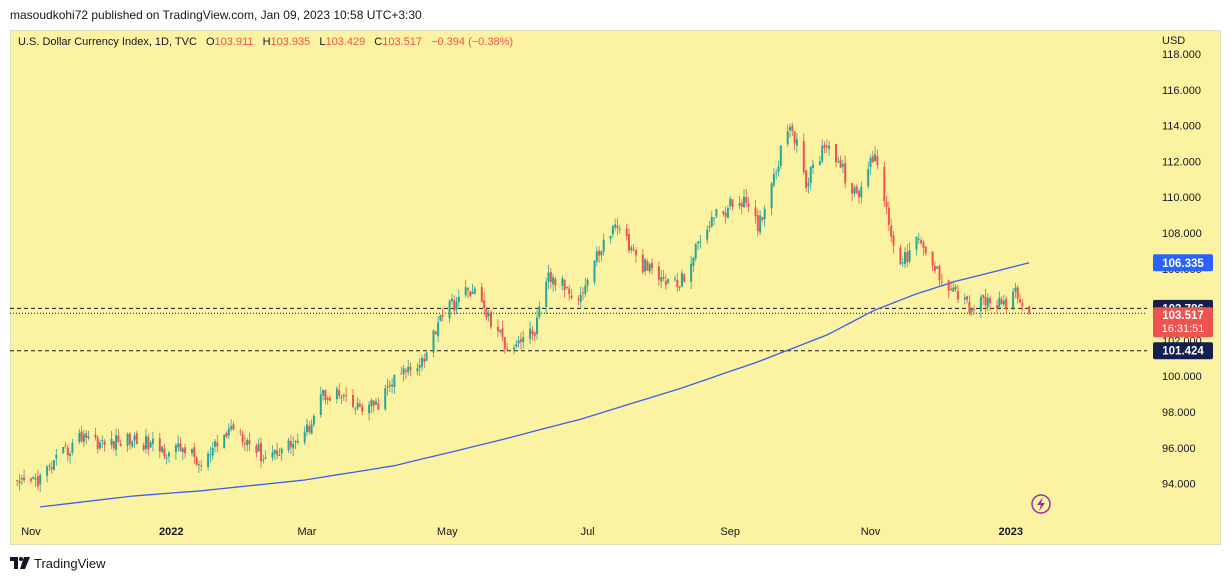  Describe the element at coordinates (1183, 264) in the screenshot. I see `ma-price: 106.335` at that location.